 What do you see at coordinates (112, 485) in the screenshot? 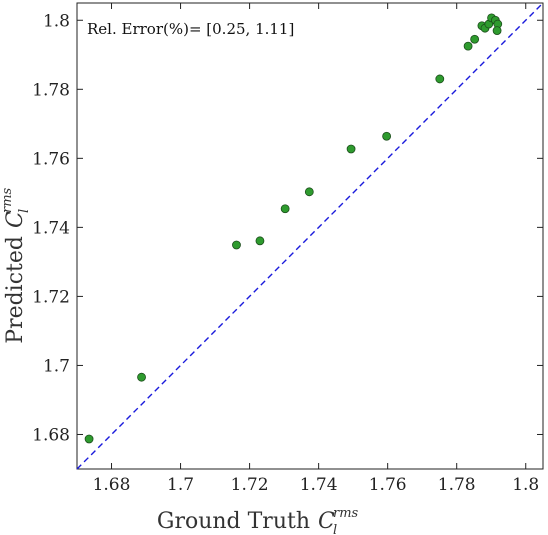
I see `x-tick-label: 1.68` at bounding box center [112, 485].